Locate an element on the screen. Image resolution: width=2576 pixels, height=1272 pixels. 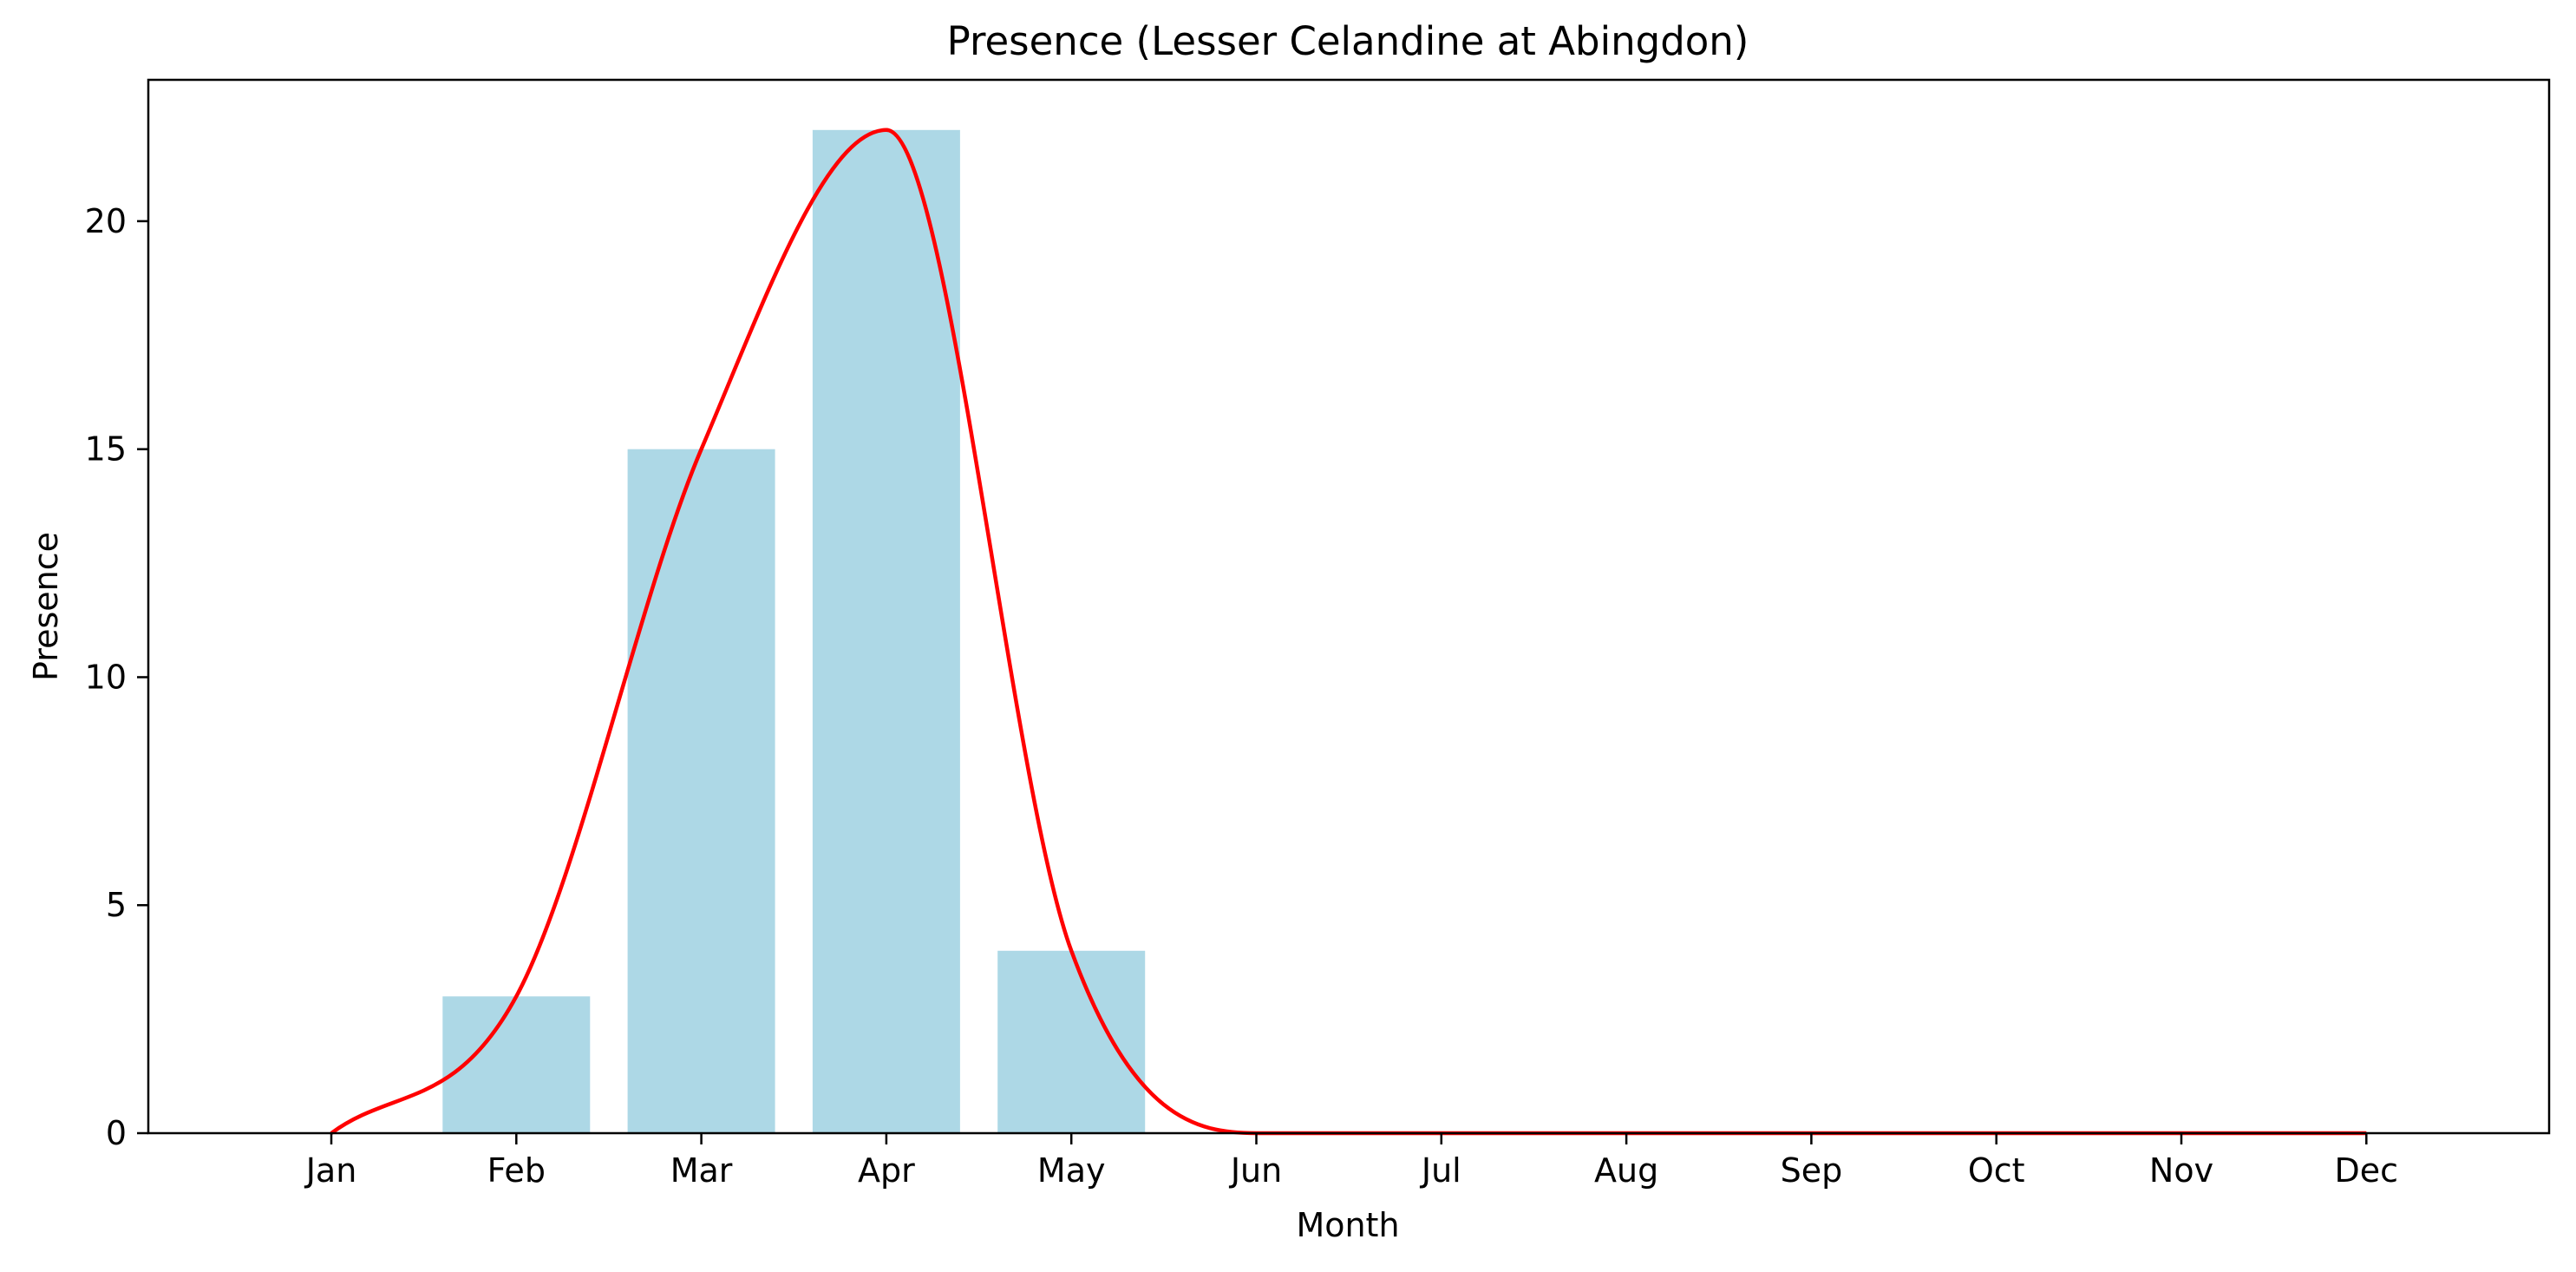
x-tick-label-feb: Feb is located at coordinates (516, 1170).